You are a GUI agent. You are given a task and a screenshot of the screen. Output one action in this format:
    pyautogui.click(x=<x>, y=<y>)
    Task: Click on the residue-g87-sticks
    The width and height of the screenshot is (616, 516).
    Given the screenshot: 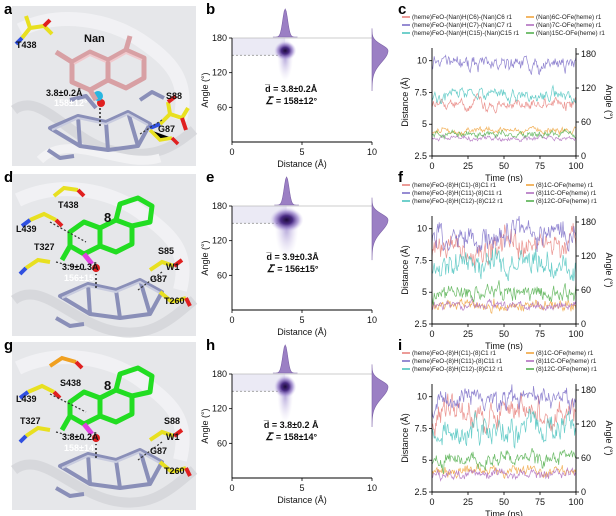 What is the action you would take?
    pyautogui.click(x=160, y=135)
    